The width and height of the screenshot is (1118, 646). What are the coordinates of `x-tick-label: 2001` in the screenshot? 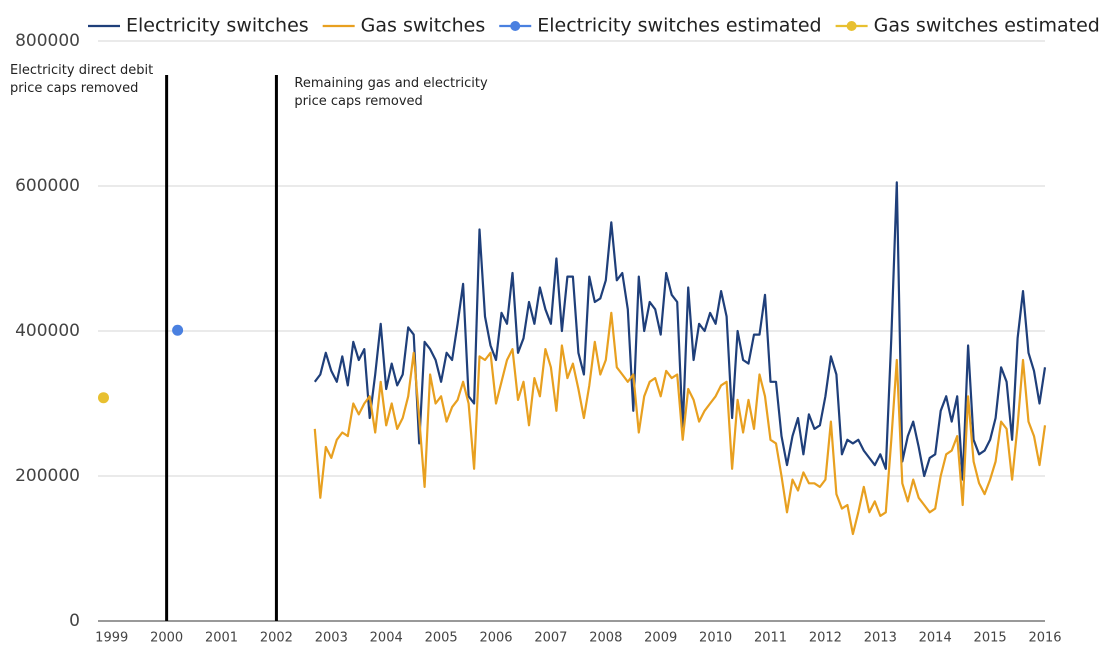 It's located at (221, 638).